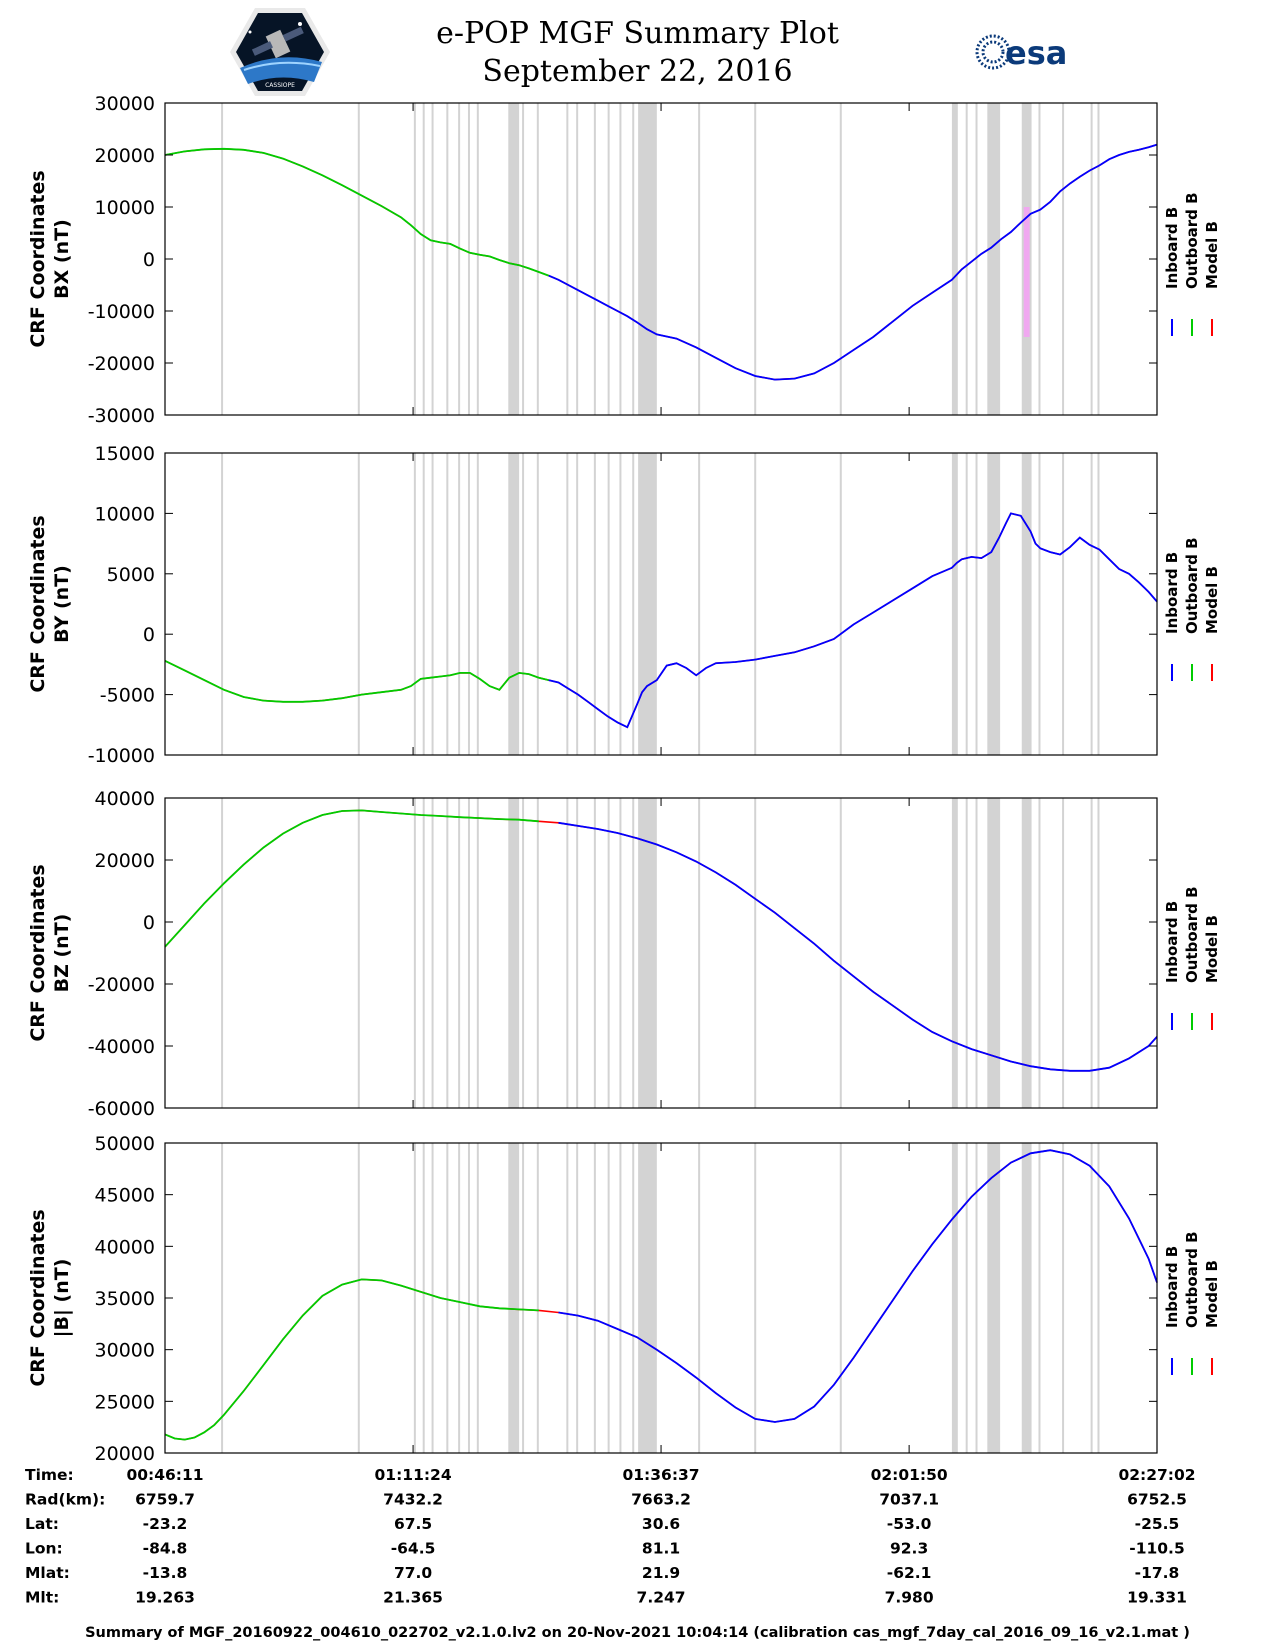 The image size is (1275, 1650). I want to click on y-tick-label: -10000, so click(121, 312).